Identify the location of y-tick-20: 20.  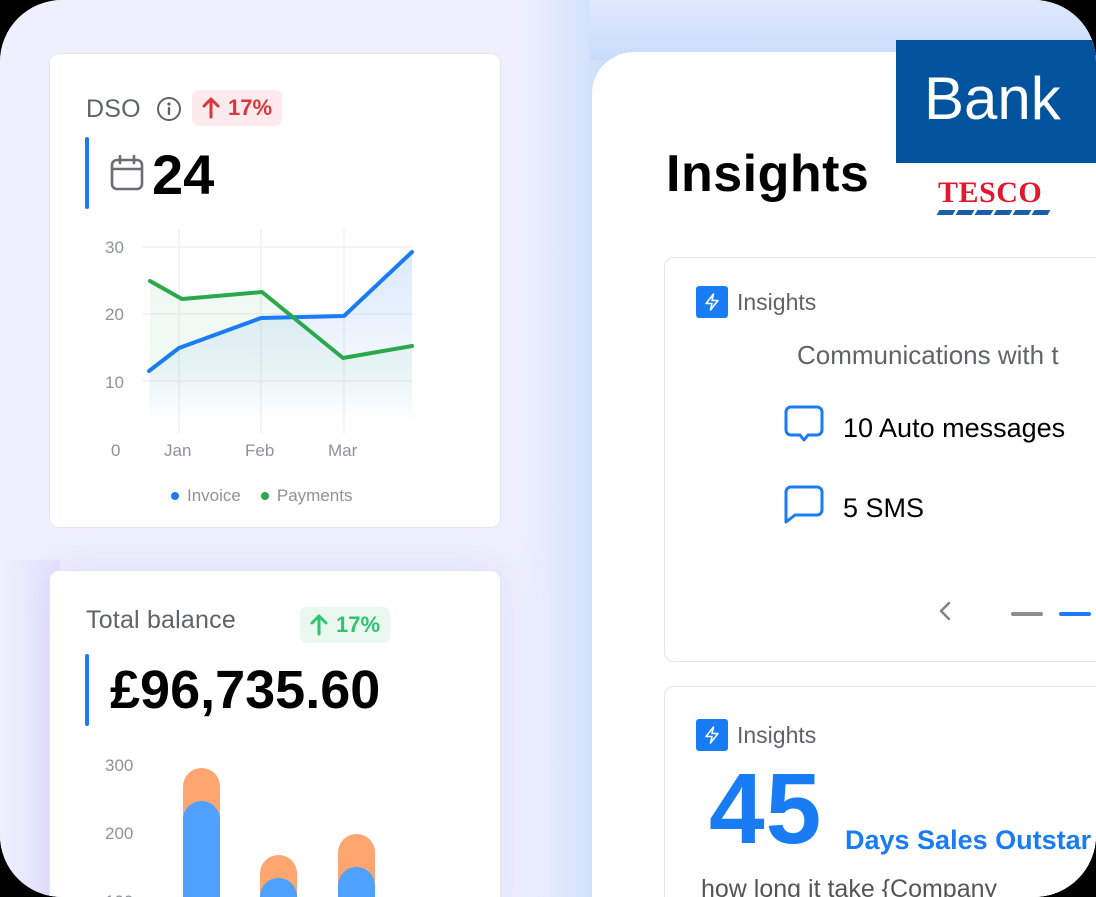
(114, 314).